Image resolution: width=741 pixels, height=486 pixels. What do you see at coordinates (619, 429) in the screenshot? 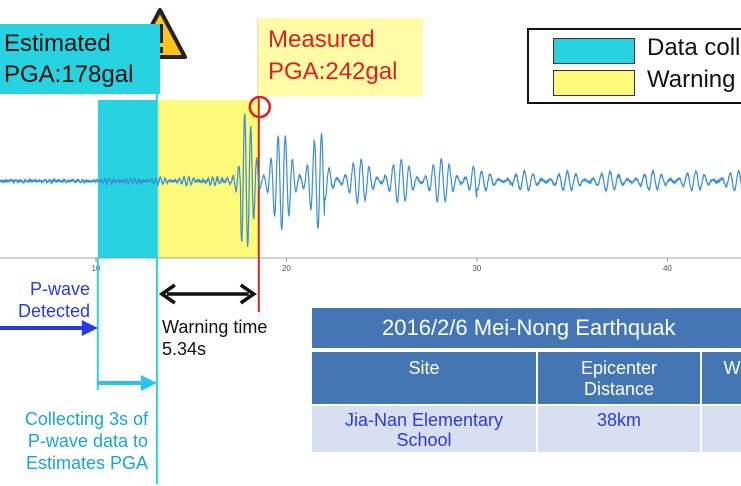
I see `table-cell-distance: 38km` at bounding box center [619, 429].